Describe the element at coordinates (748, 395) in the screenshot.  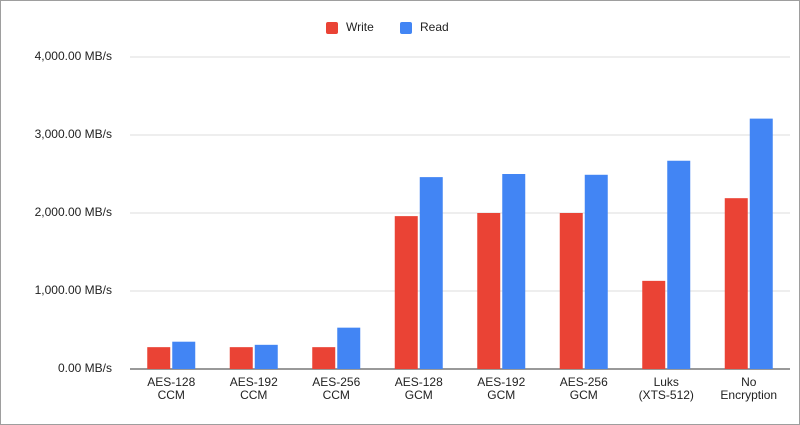
I see `x-tick-line: Encryption` at that location.